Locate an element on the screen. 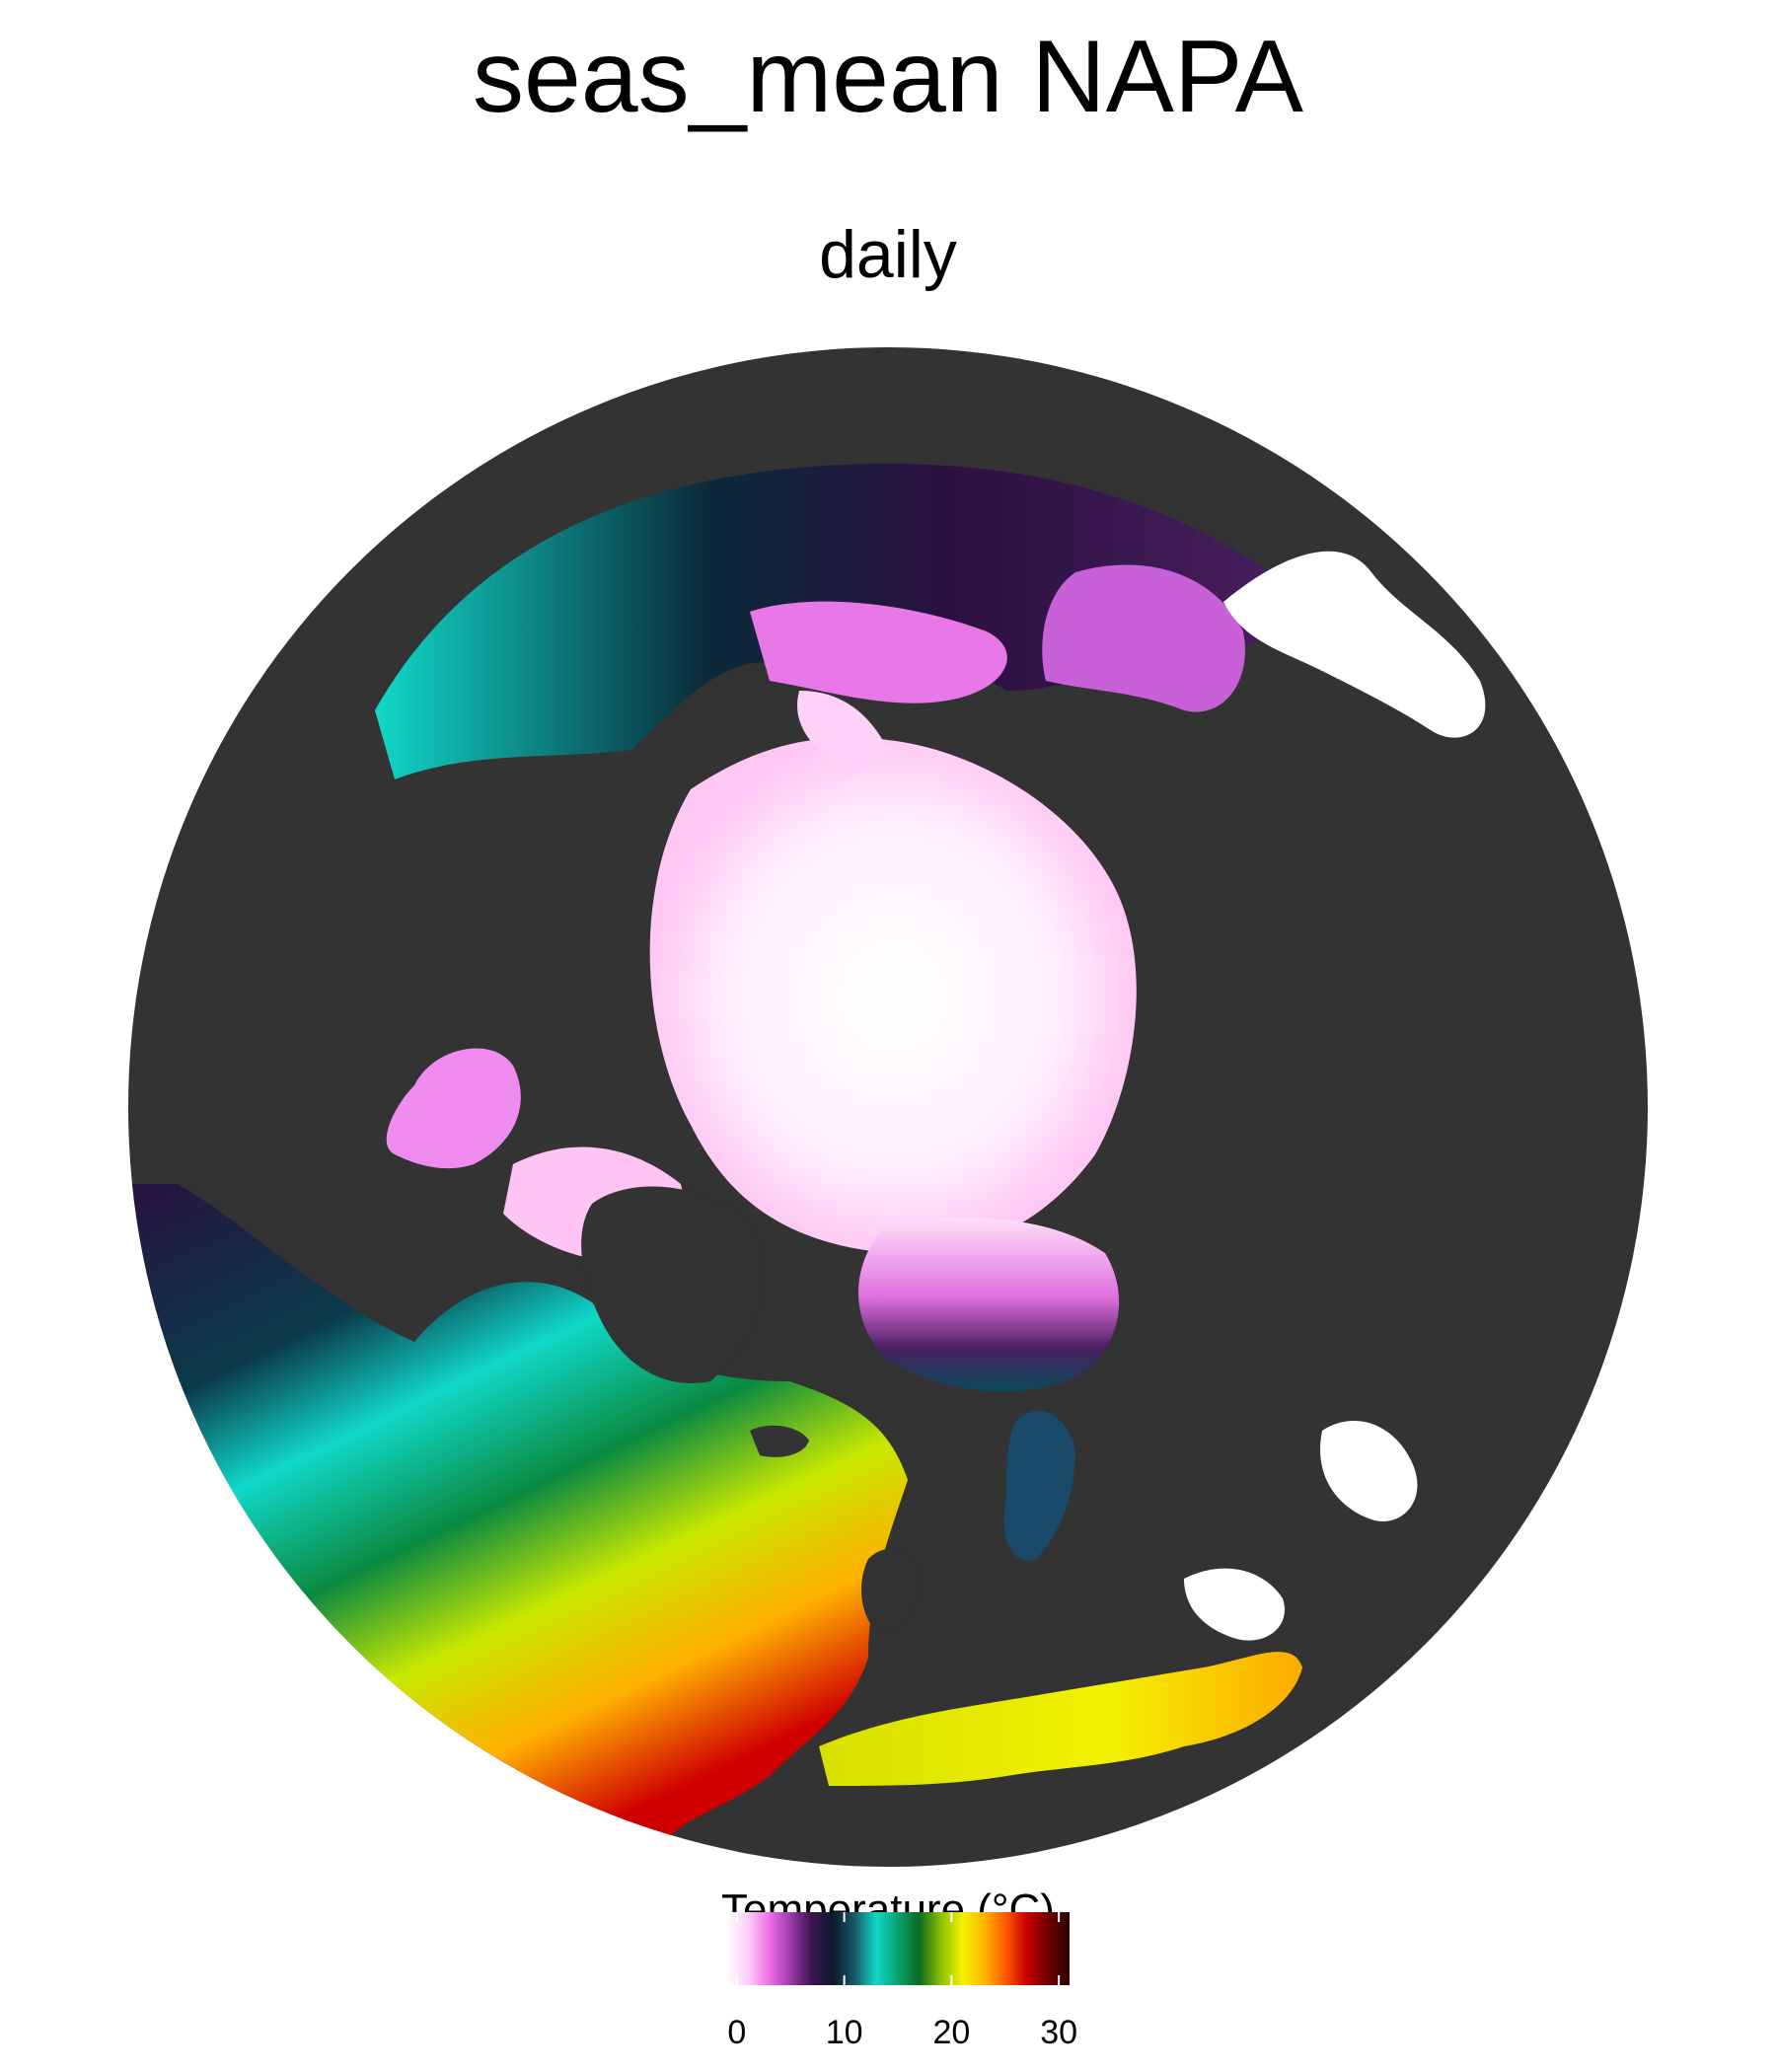  iceland is located at coordinates (780, 1441).